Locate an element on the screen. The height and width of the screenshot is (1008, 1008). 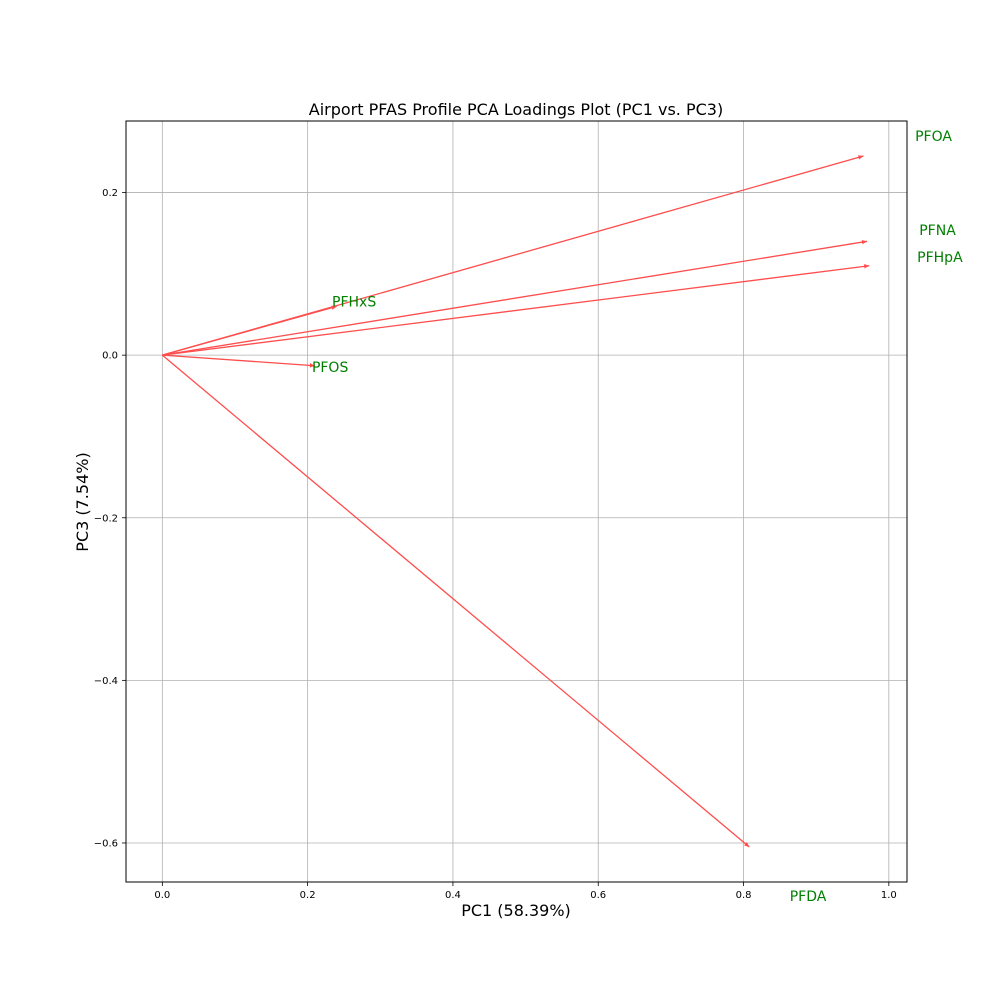
vector-label-pfhpa: PFHpA is located at coordinates (940, 258).